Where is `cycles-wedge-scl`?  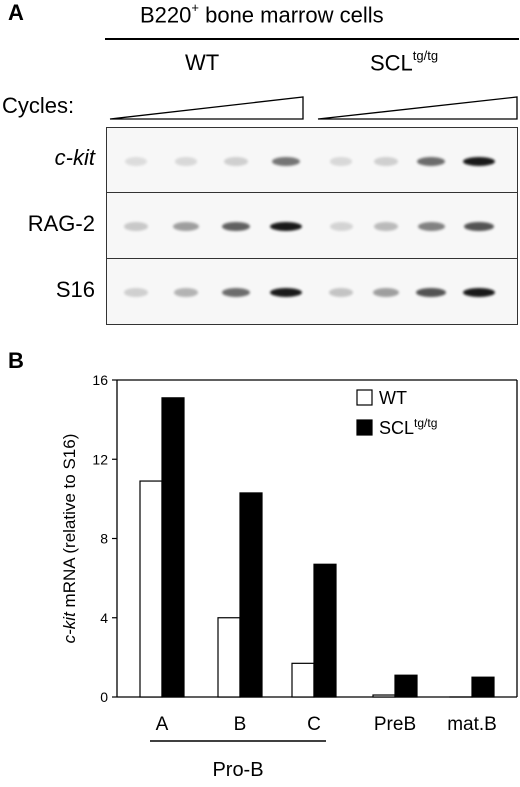 cycles-wedge-scl is located at coordinates (417, 108).